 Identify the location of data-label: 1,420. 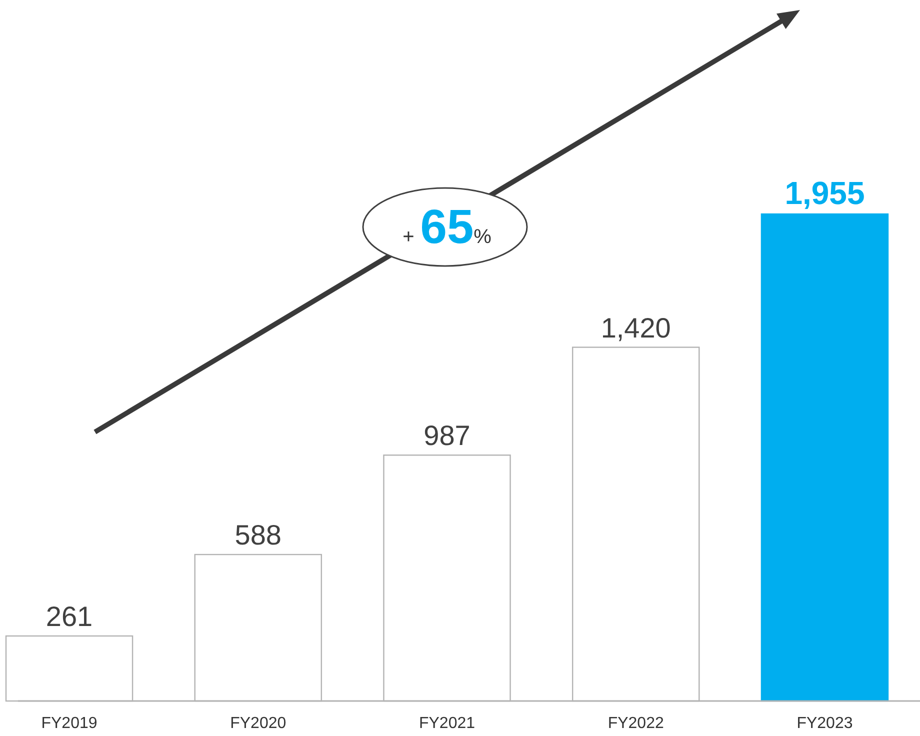
(635, 328).